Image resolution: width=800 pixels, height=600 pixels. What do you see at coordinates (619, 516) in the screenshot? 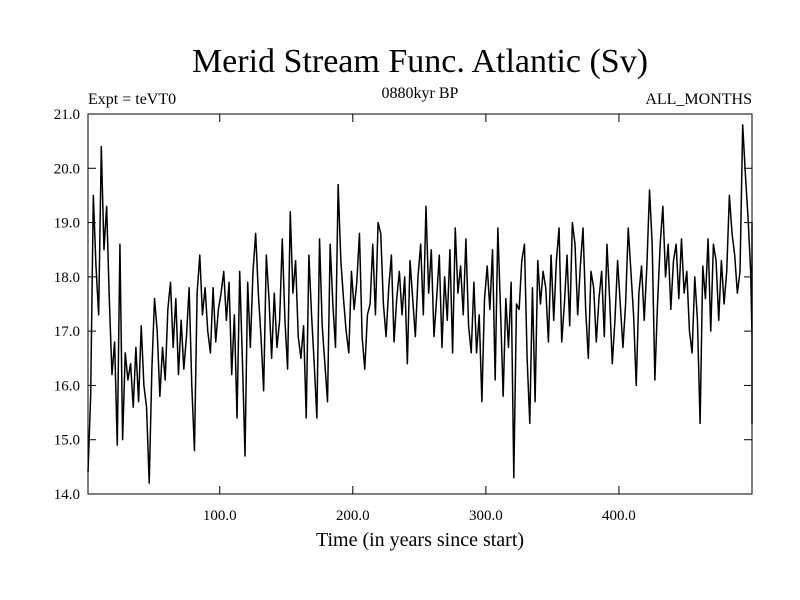
I see `x-tick-label: 400.0` at bounding box center [619, 516].